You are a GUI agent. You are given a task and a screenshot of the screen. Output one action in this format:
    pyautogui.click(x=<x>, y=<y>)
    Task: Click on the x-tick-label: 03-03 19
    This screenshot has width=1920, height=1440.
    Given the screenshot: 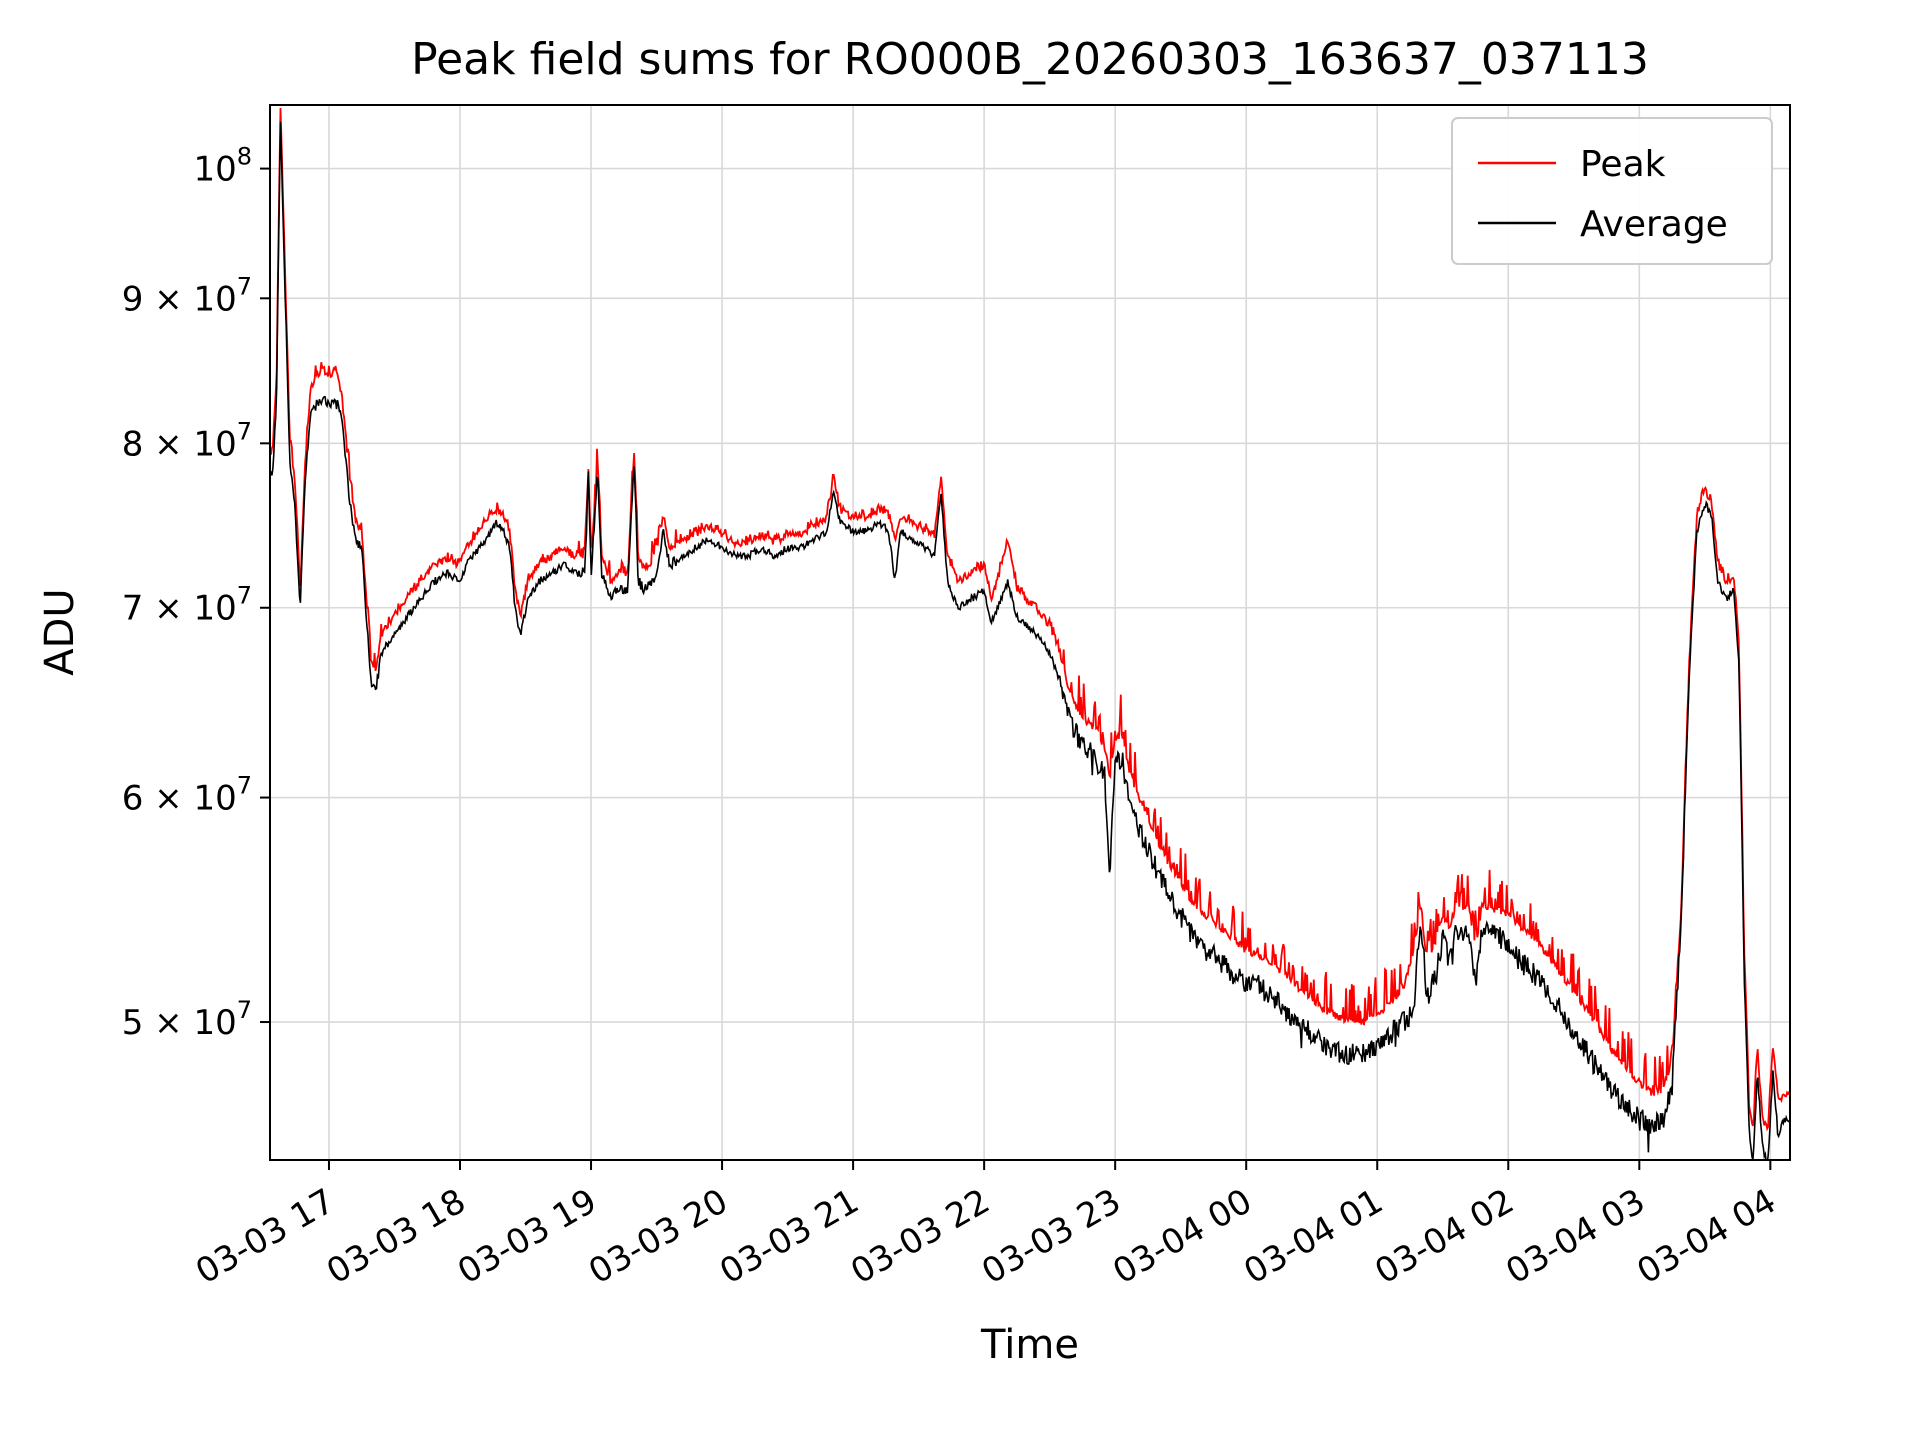 What is the action you would take?
    pyautogui.click(x=527, y=1236)
    